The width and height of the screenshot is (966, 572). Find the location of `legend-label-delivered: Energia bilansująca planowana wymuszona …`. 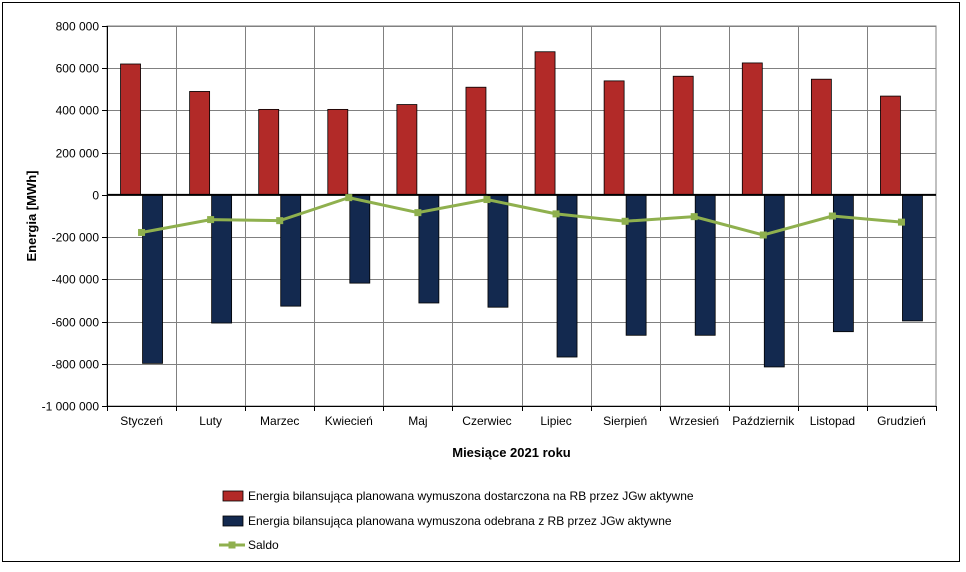

legend-label-delivered: Energia bilansująca planowana wymuszona … is located at coordinates (471, 496).